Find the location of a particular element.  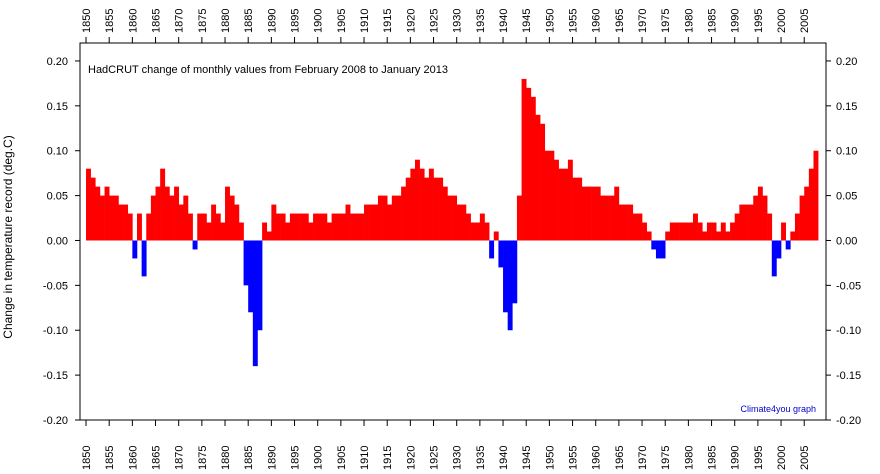

x-tick-label: 1855 is located at coordinates (110, 458).